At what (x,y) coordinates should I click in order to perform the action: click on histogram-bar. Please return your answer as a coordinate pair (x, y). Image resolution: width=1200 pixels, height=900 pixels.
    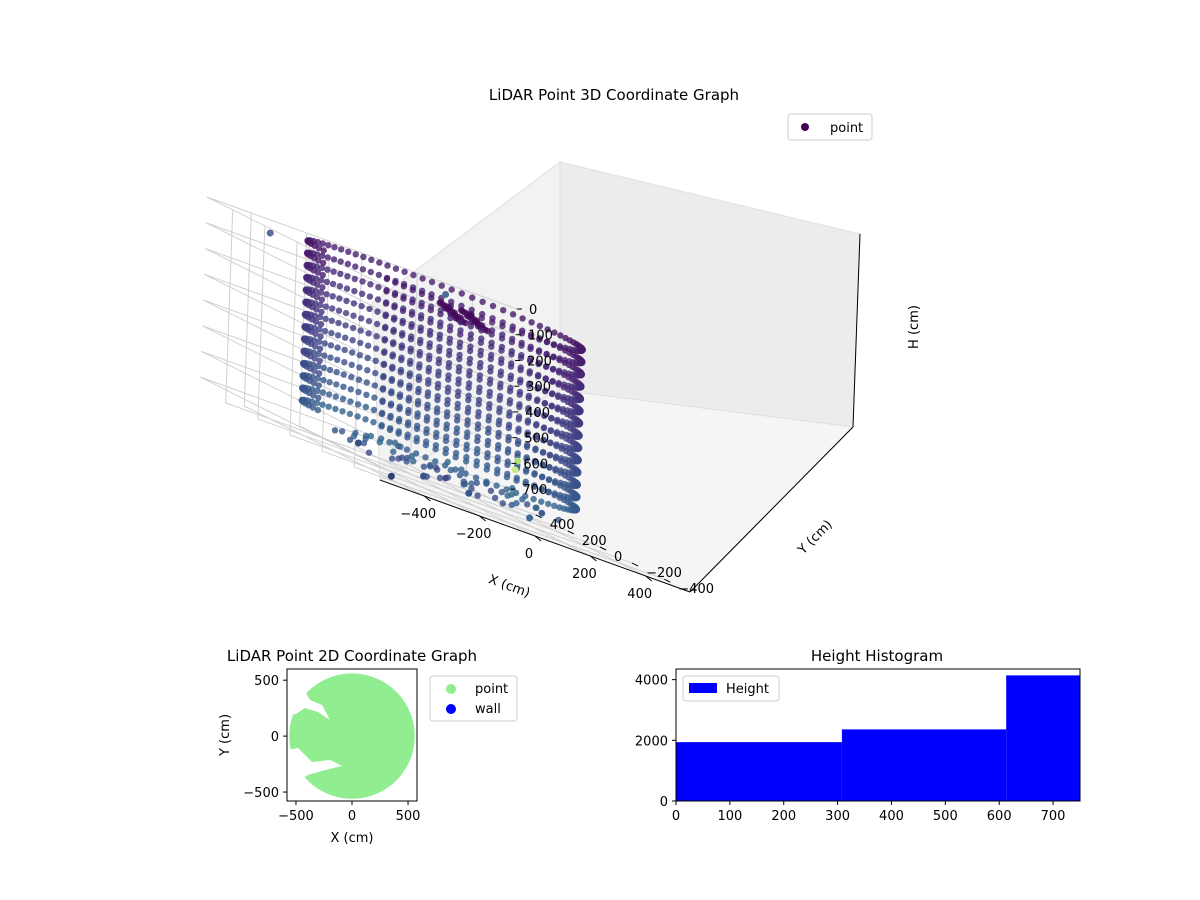
    Looking at the image, I should click on (759, 771).